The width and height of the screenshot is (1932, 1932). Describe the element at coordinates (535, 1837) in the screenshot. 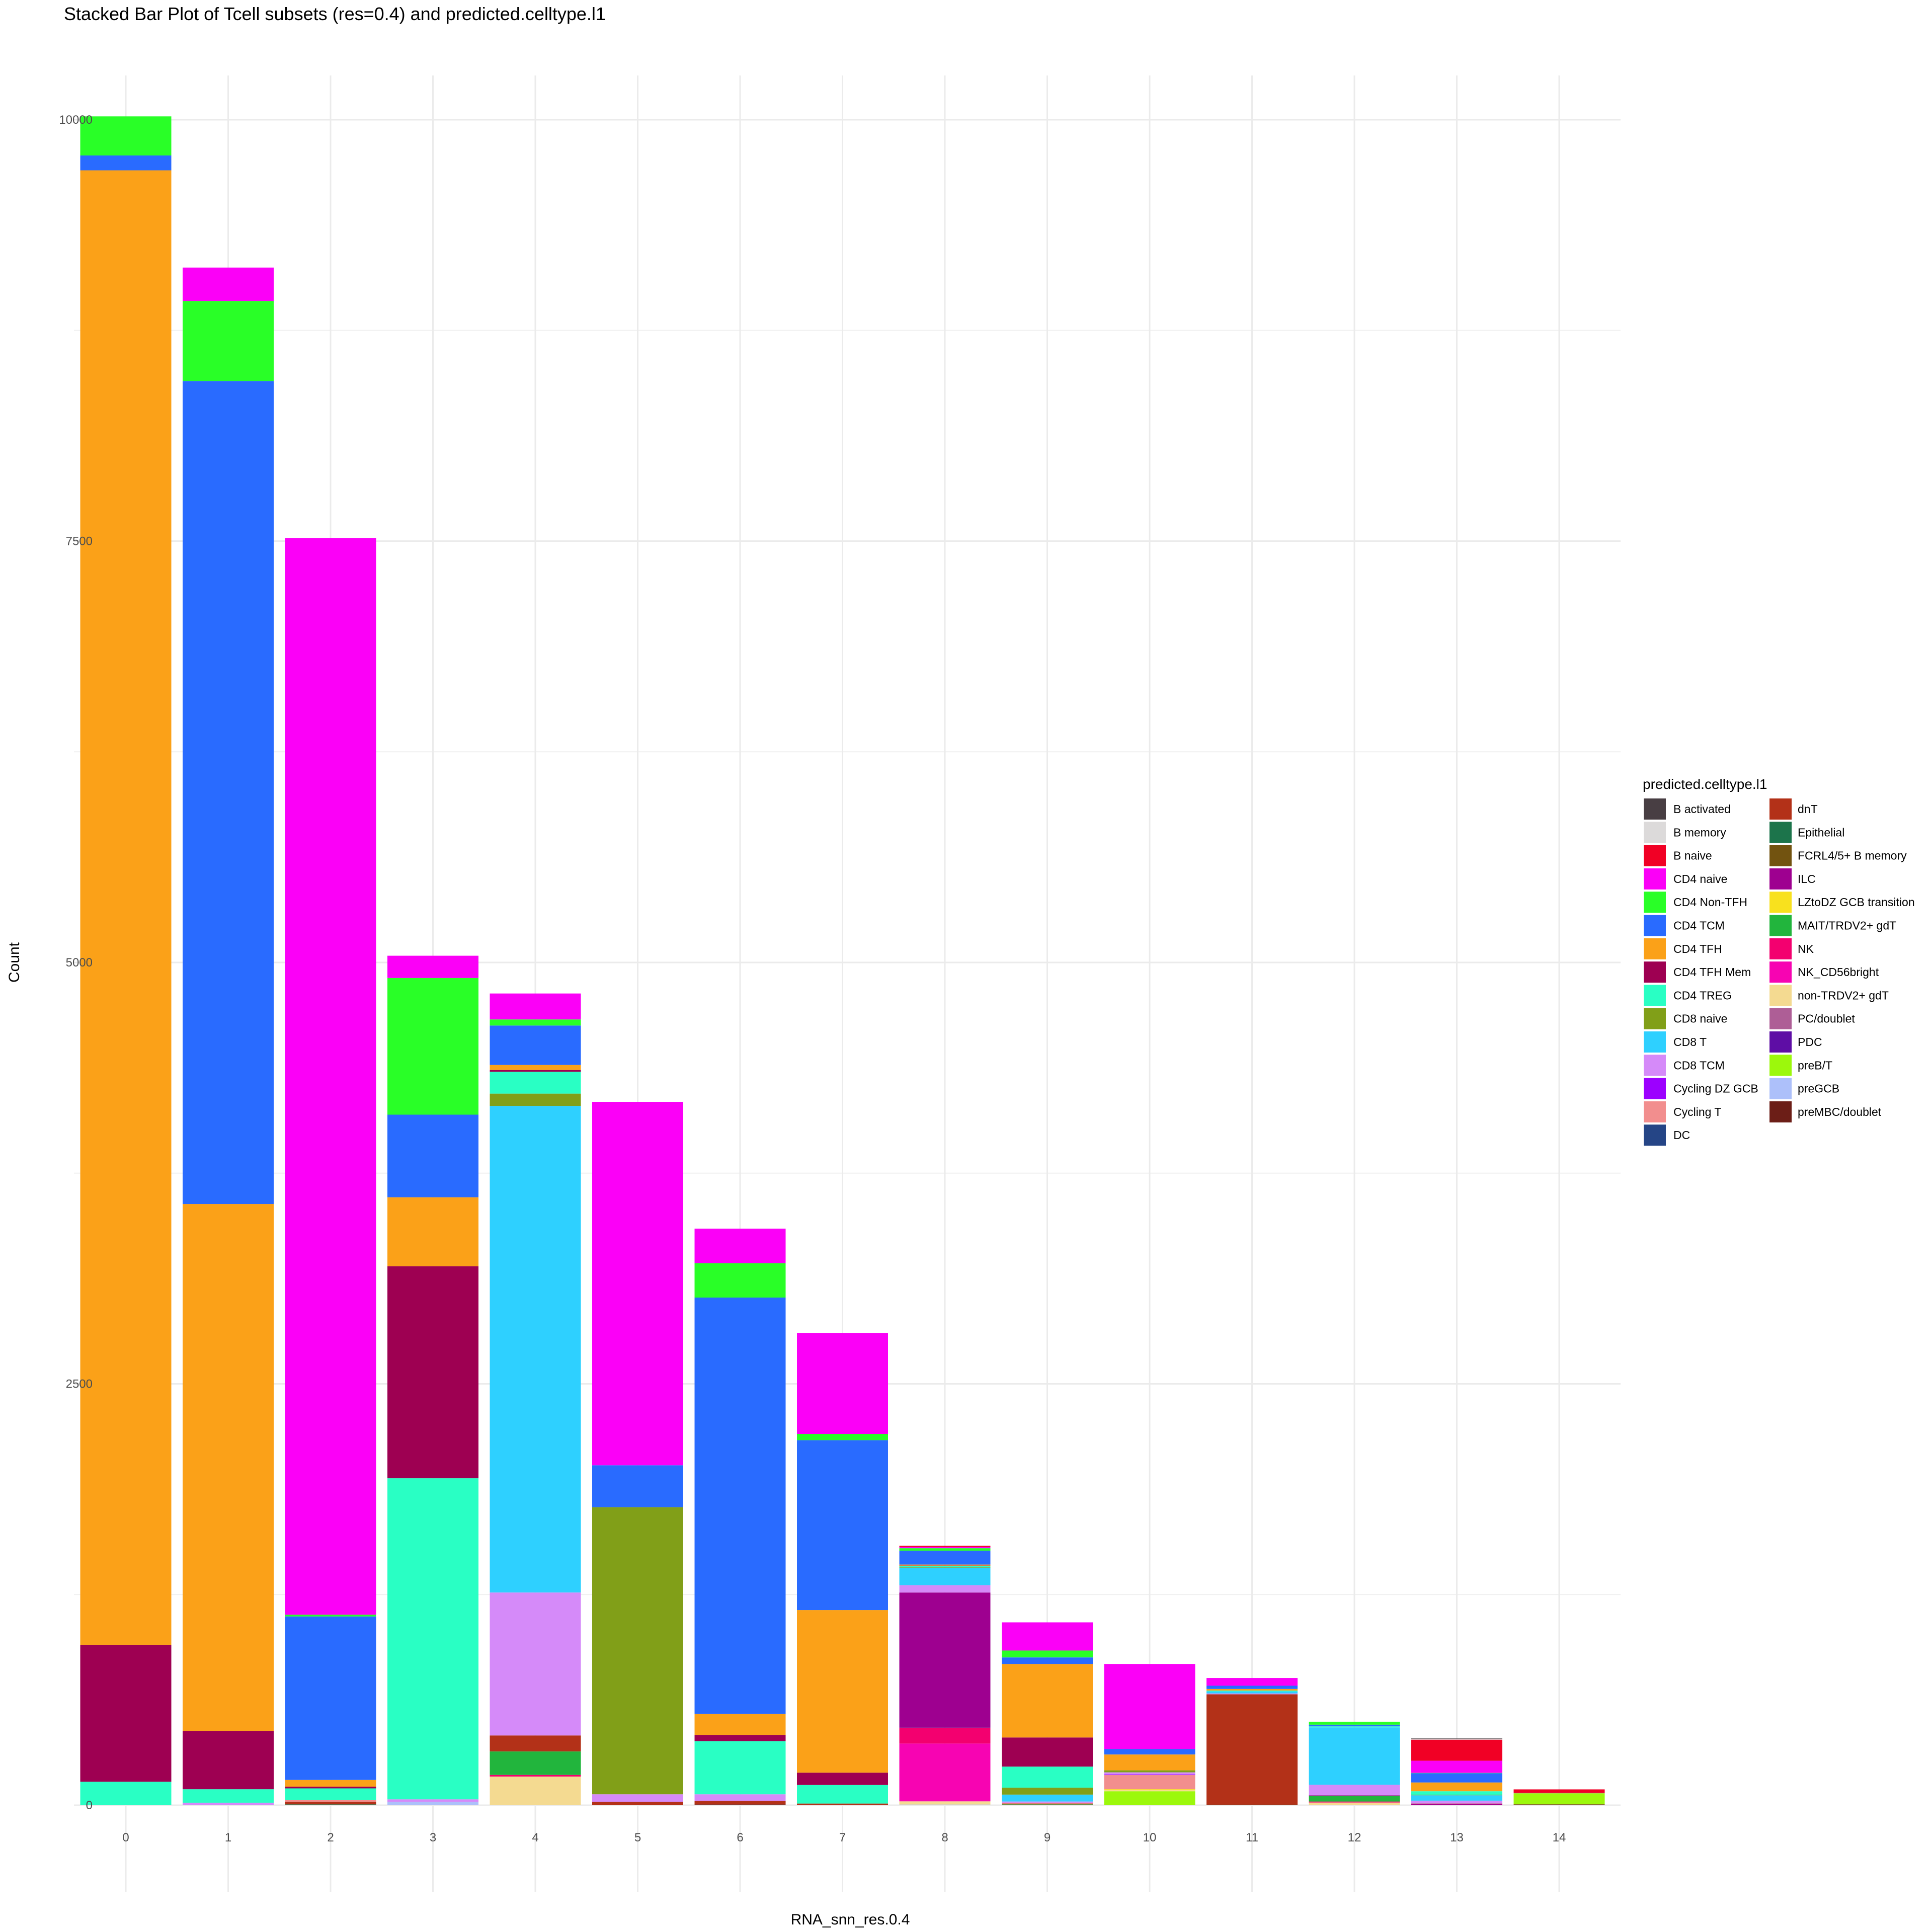

I see `x-tick-label: 4` at that location.